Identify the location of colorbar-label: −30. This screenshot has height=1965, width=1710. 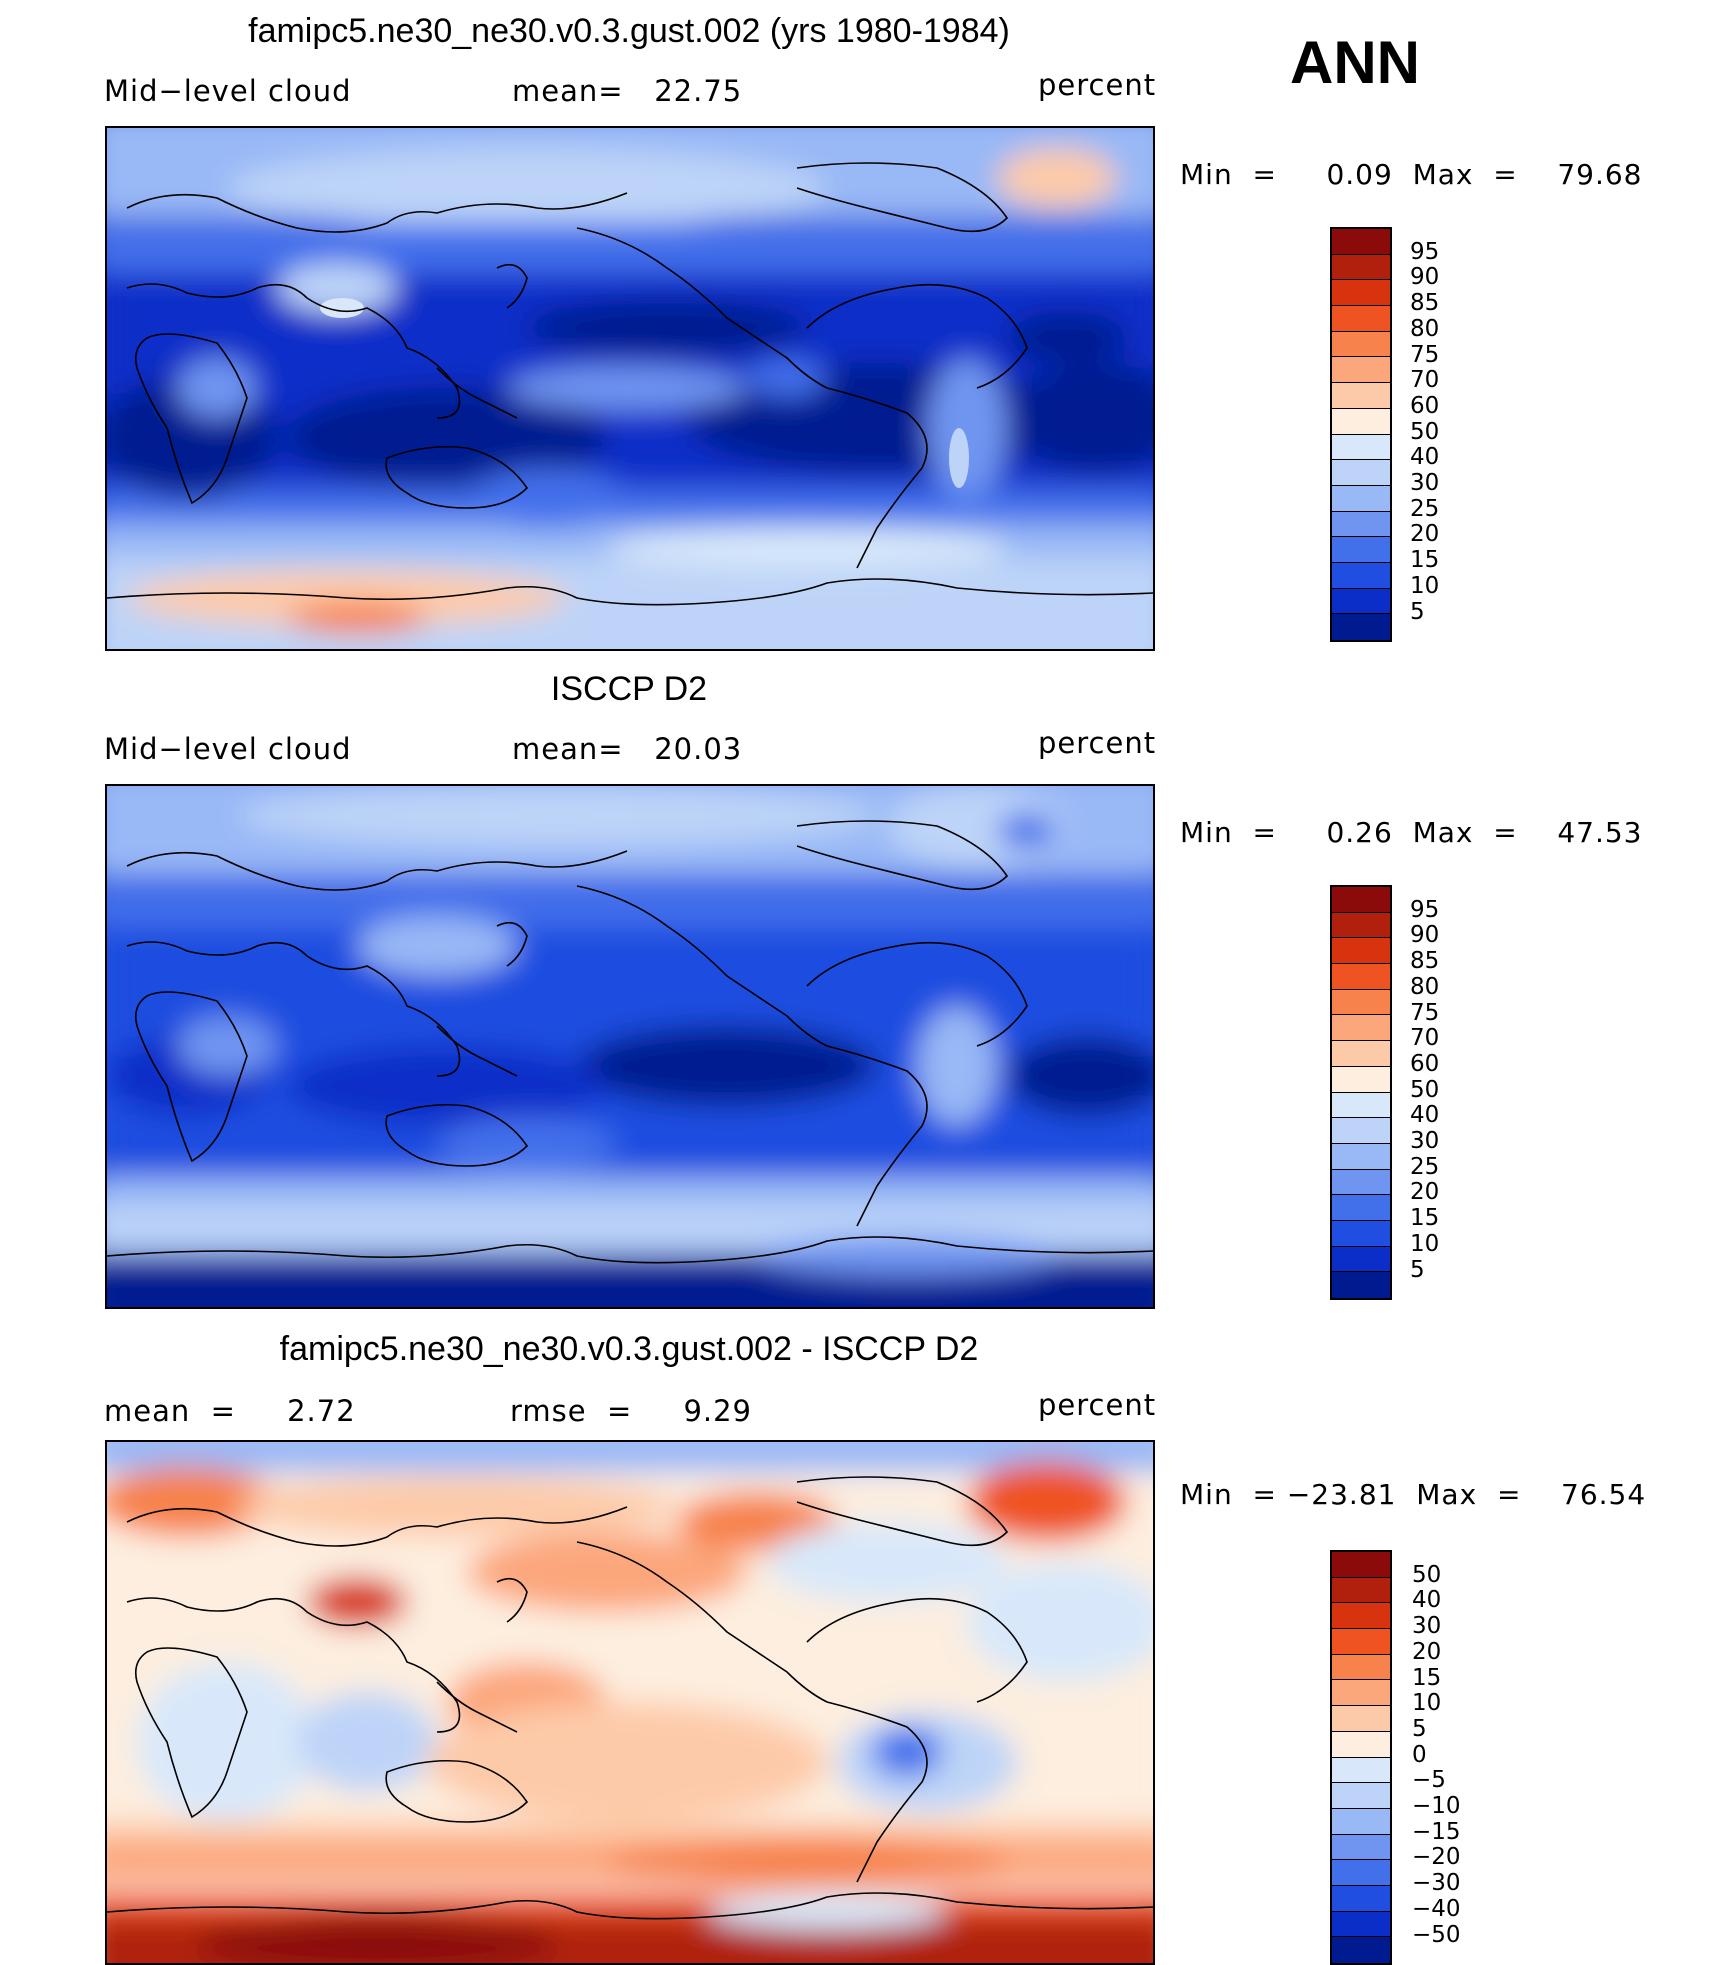
(1436, 1883).